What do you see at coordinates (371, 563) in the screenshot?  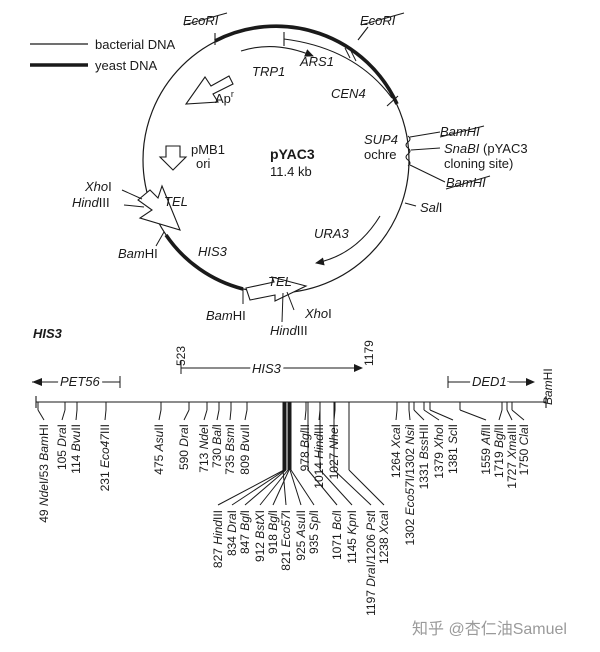 I see `lower-site-label: 1197 DraI/1206 PstI` at bounding box center [371, 563].